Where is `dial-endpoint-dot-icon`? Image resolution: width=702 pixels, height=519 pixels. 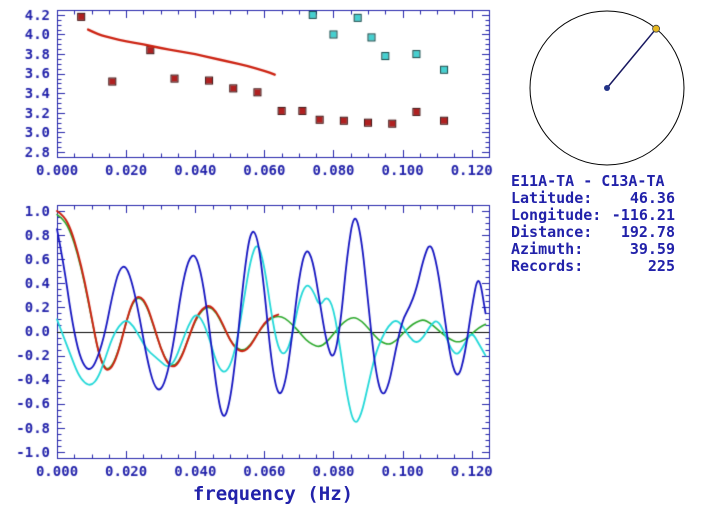
dial-endpoint-dot-icon is located at coordinates (656, 28).